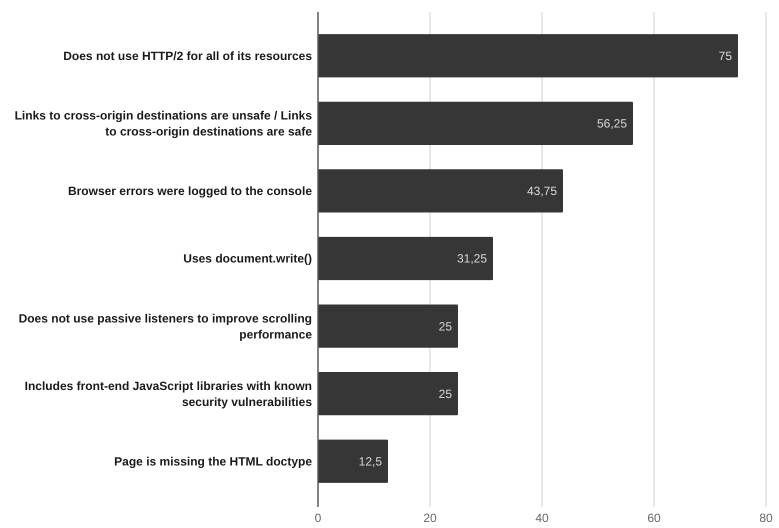  What do you see at coordinates (213, 461) in the screenshot?
I see `y-tick-label: Page is missing the HTML doctype` at bounding box center [213, 461].